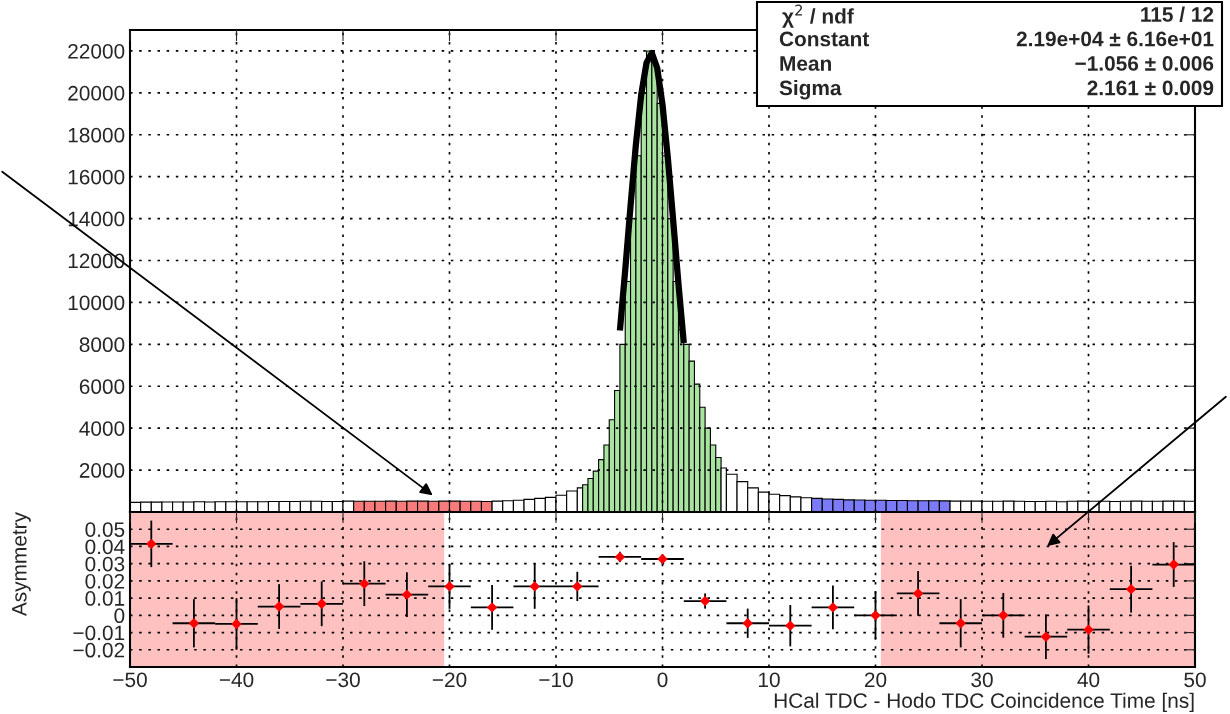  What do you see at coordinates (805, 63) in the screenshot?
I see `annotation: Mean` at bounding box center [805, 63].